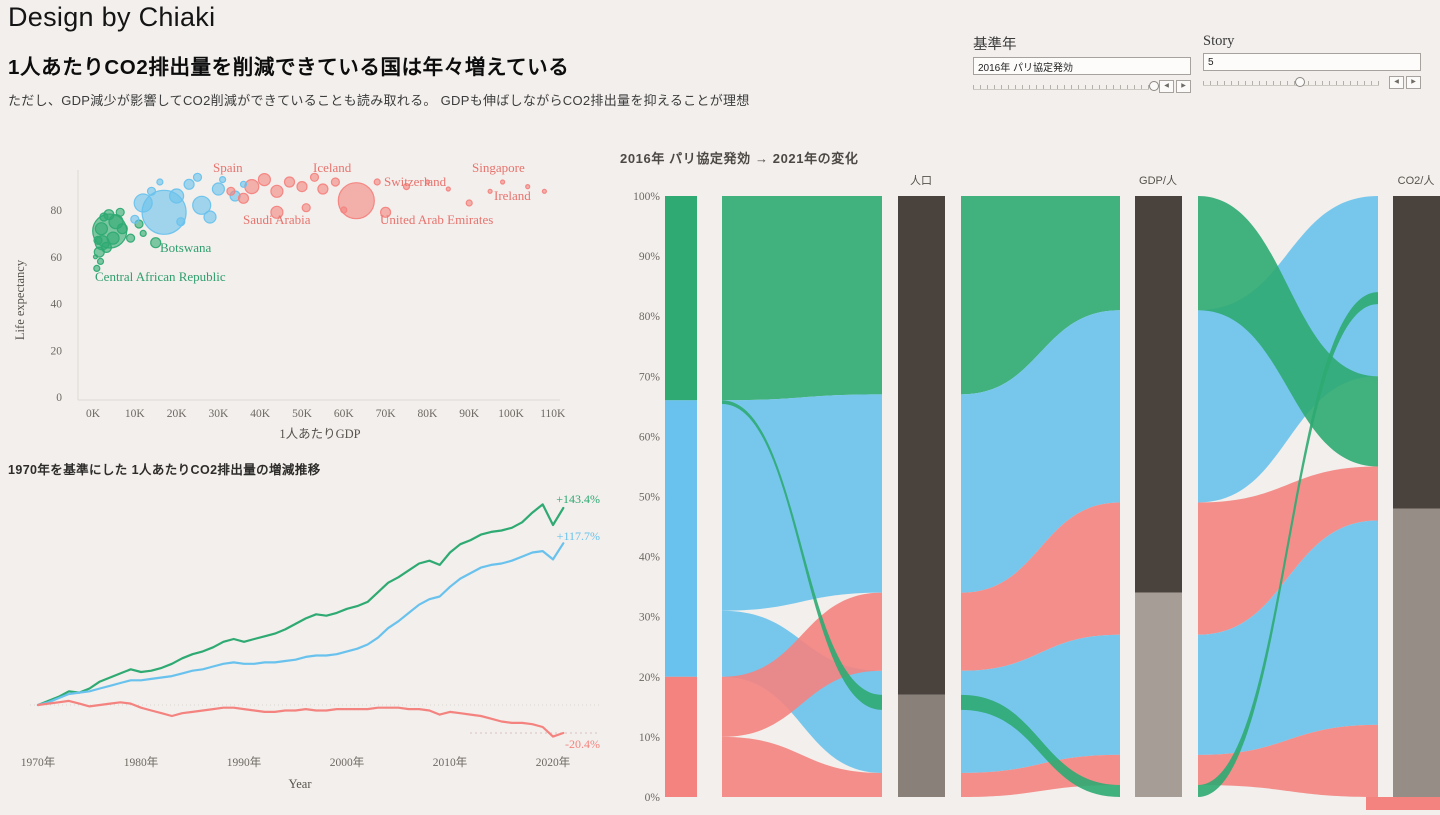 This screenshot has width=1440, height=815. I want to click on source-bar-segment-green, so click(681, 298).